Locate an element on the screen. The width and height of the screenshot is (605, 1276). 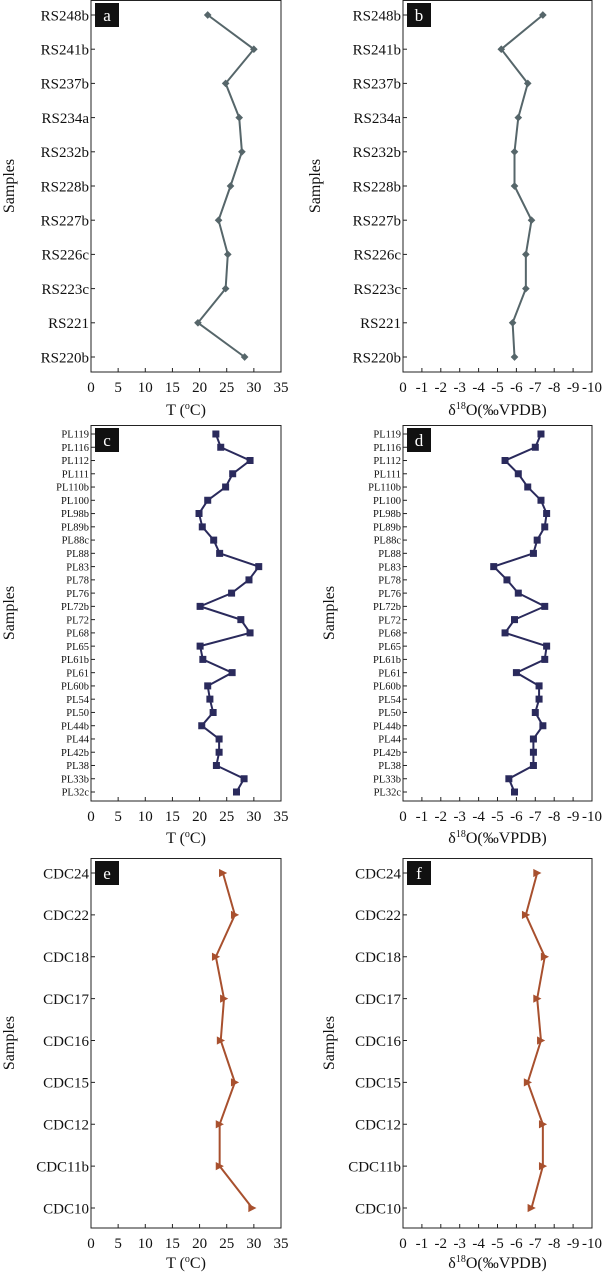
y-category-label: RS237b is located at coordinates (377, 85).